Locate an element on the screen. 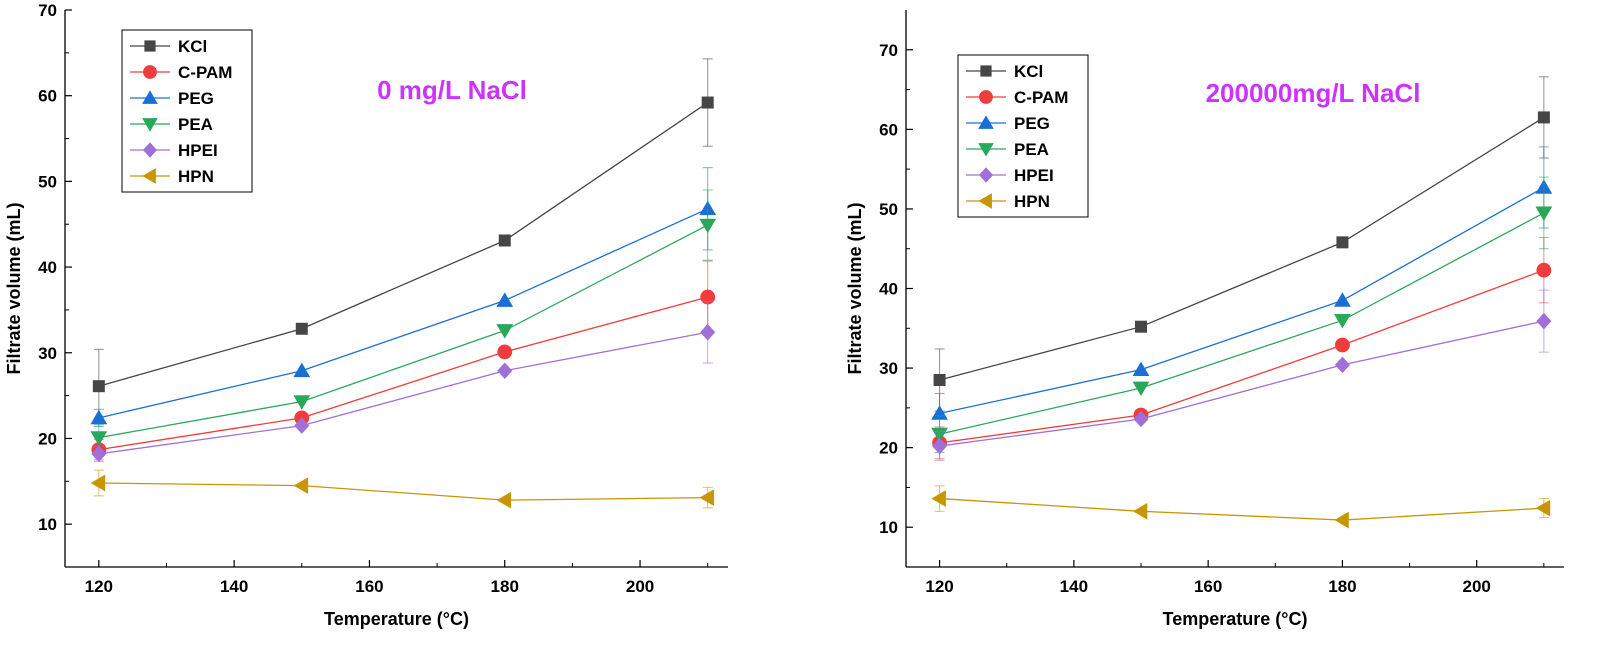  left-series-c-pam-line is located at coordinates (403, 373).